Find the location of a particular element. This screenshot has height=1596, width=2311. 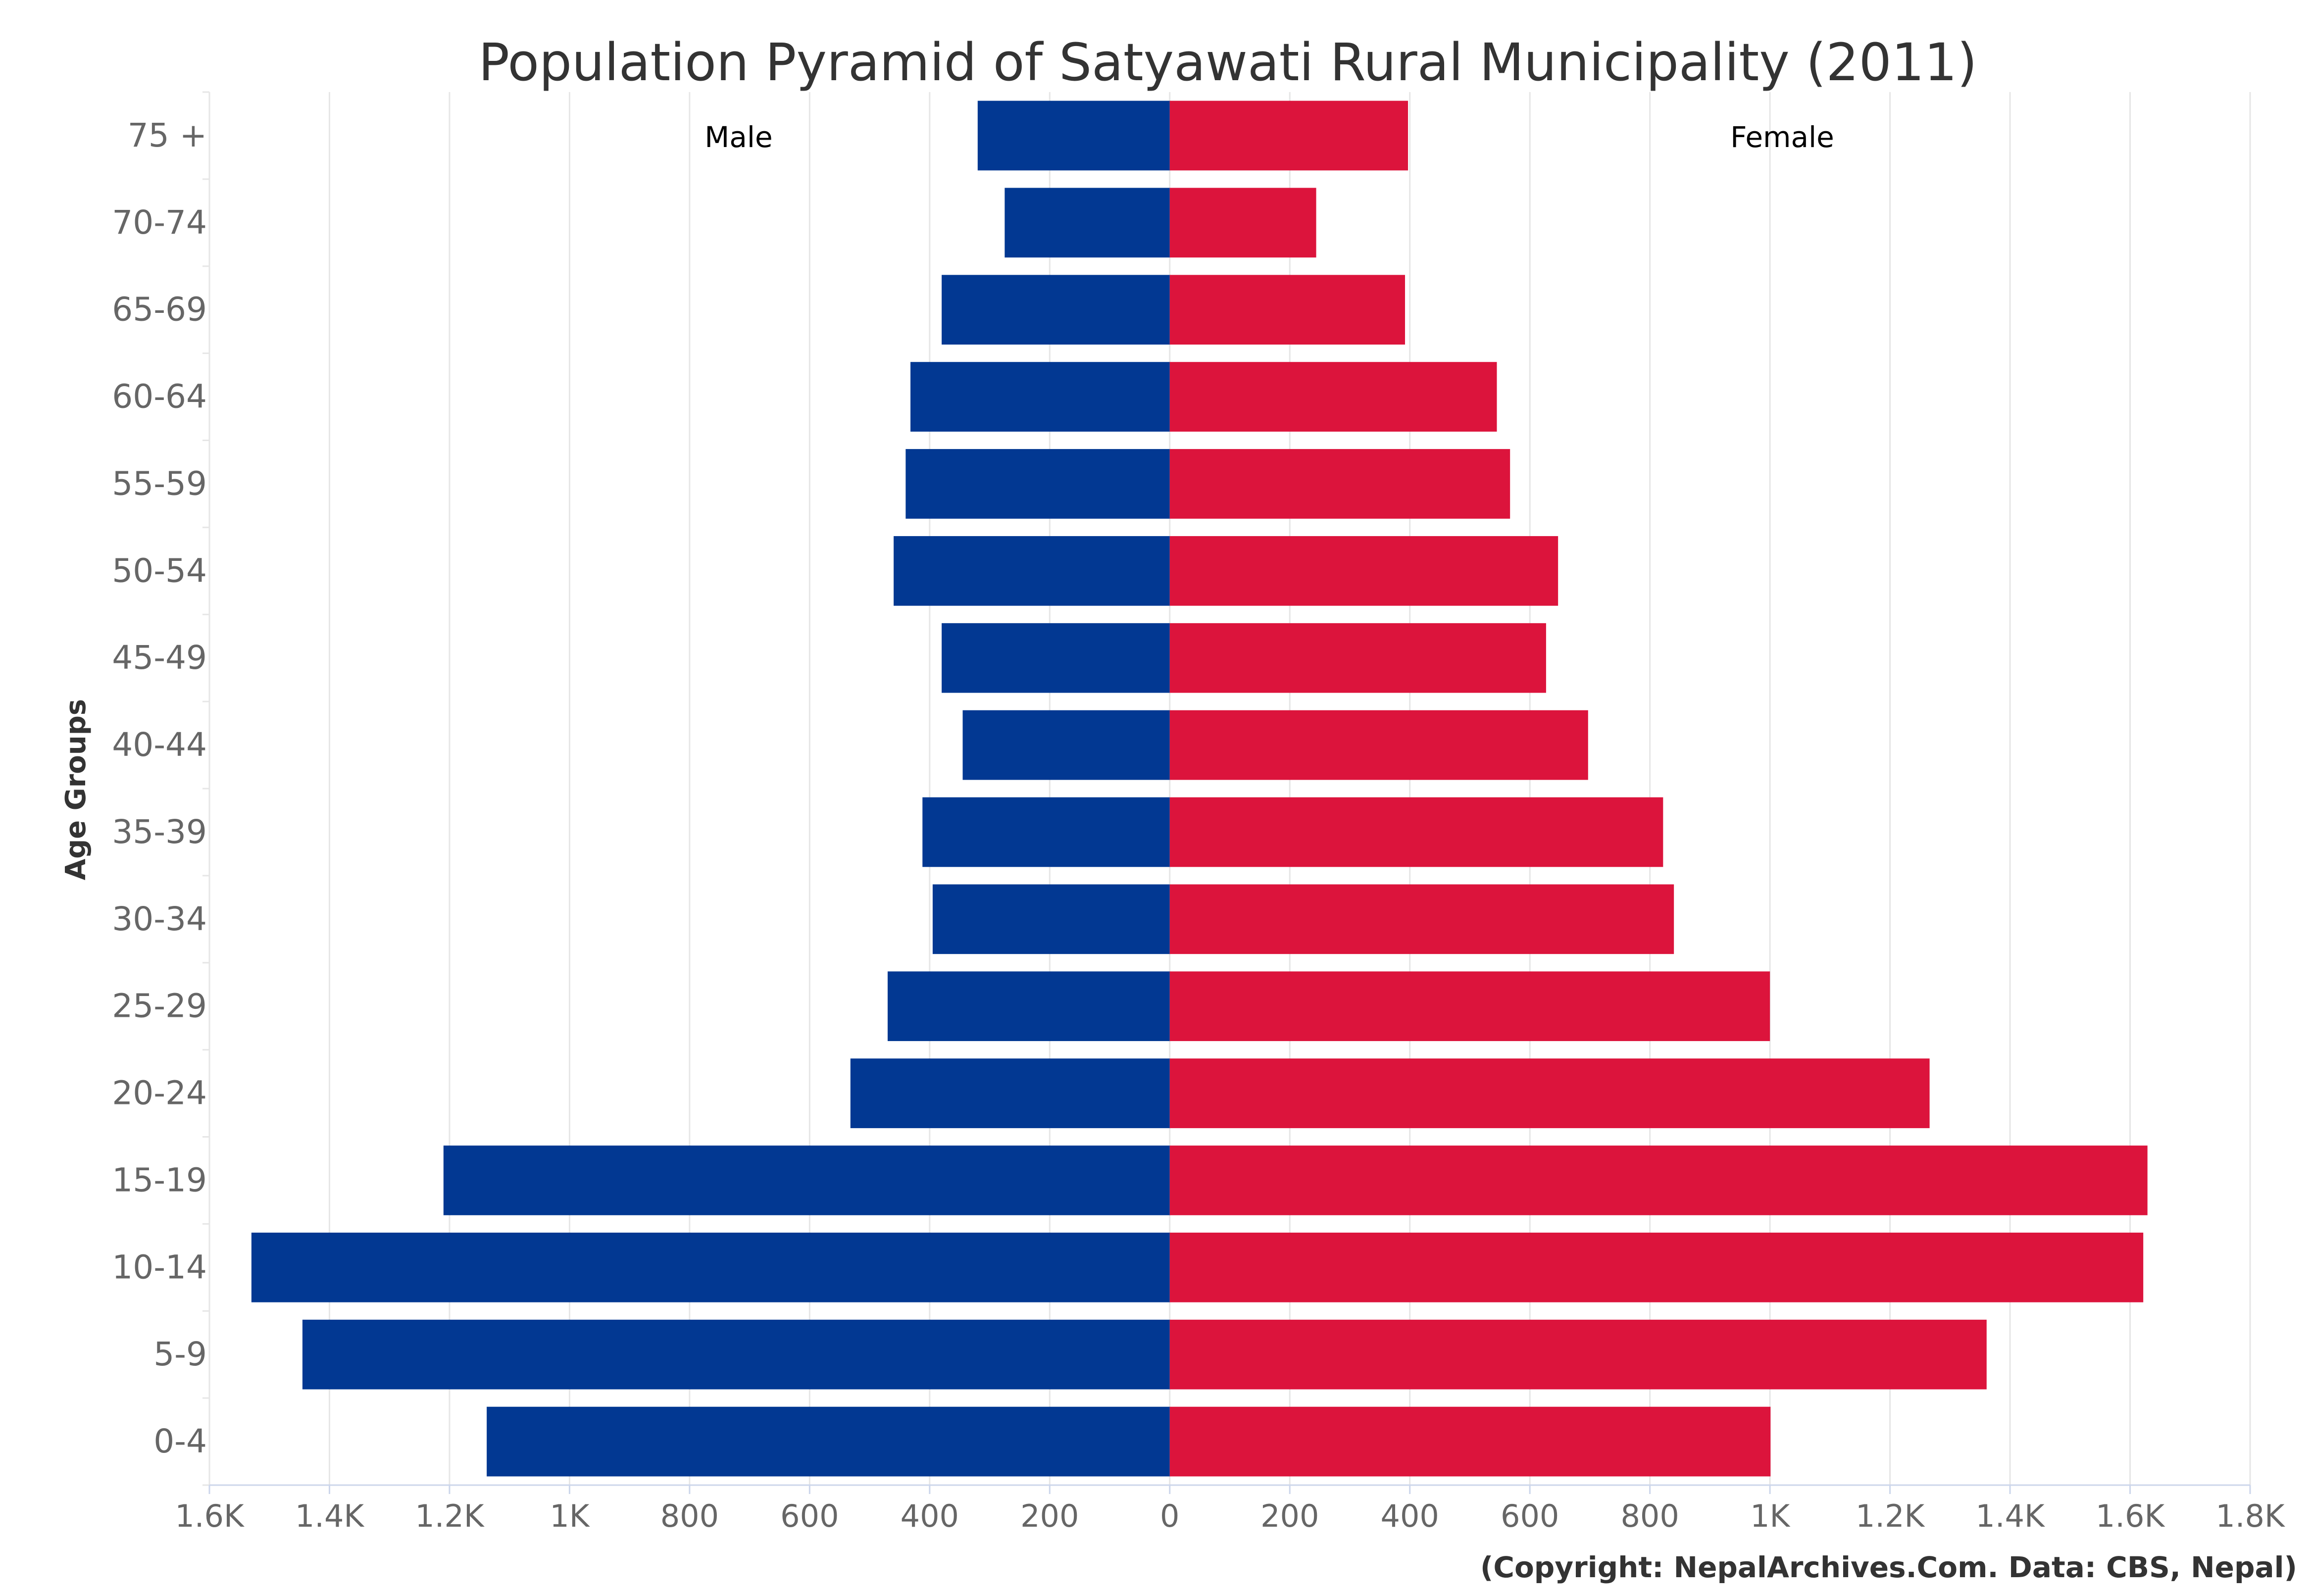

age-group-label: 35-39 is located at coordinates (160, 832).